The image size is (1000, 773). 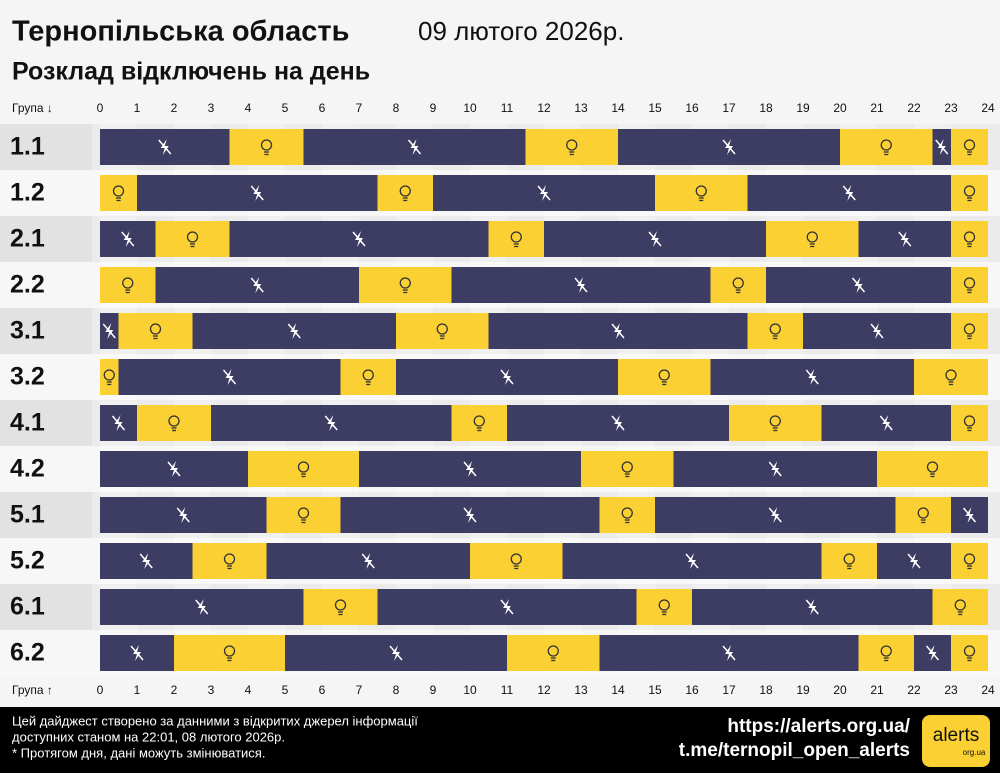 I want to click on x-tick-label: 9, so click(x=433, y=108).